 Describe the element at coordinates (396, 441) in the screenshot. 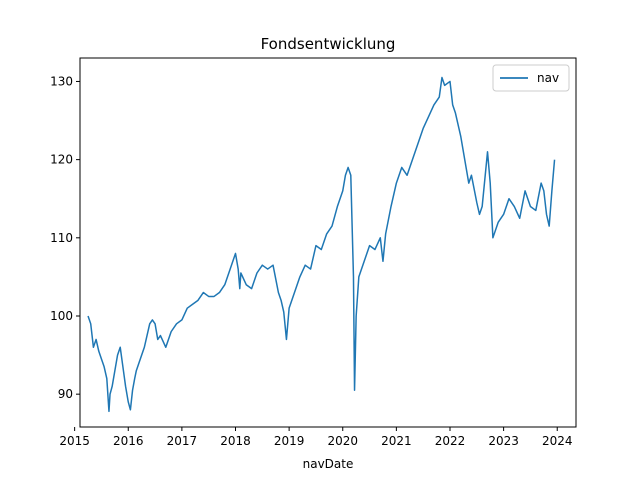

I see `x-tick-label: 2021` at that location.